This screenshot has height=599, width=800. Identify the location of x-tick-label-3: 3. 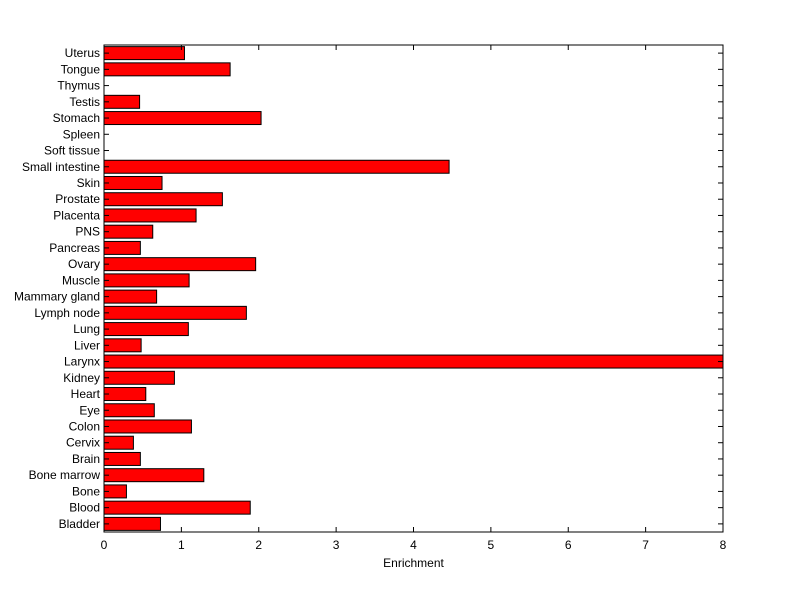
(336, 545).